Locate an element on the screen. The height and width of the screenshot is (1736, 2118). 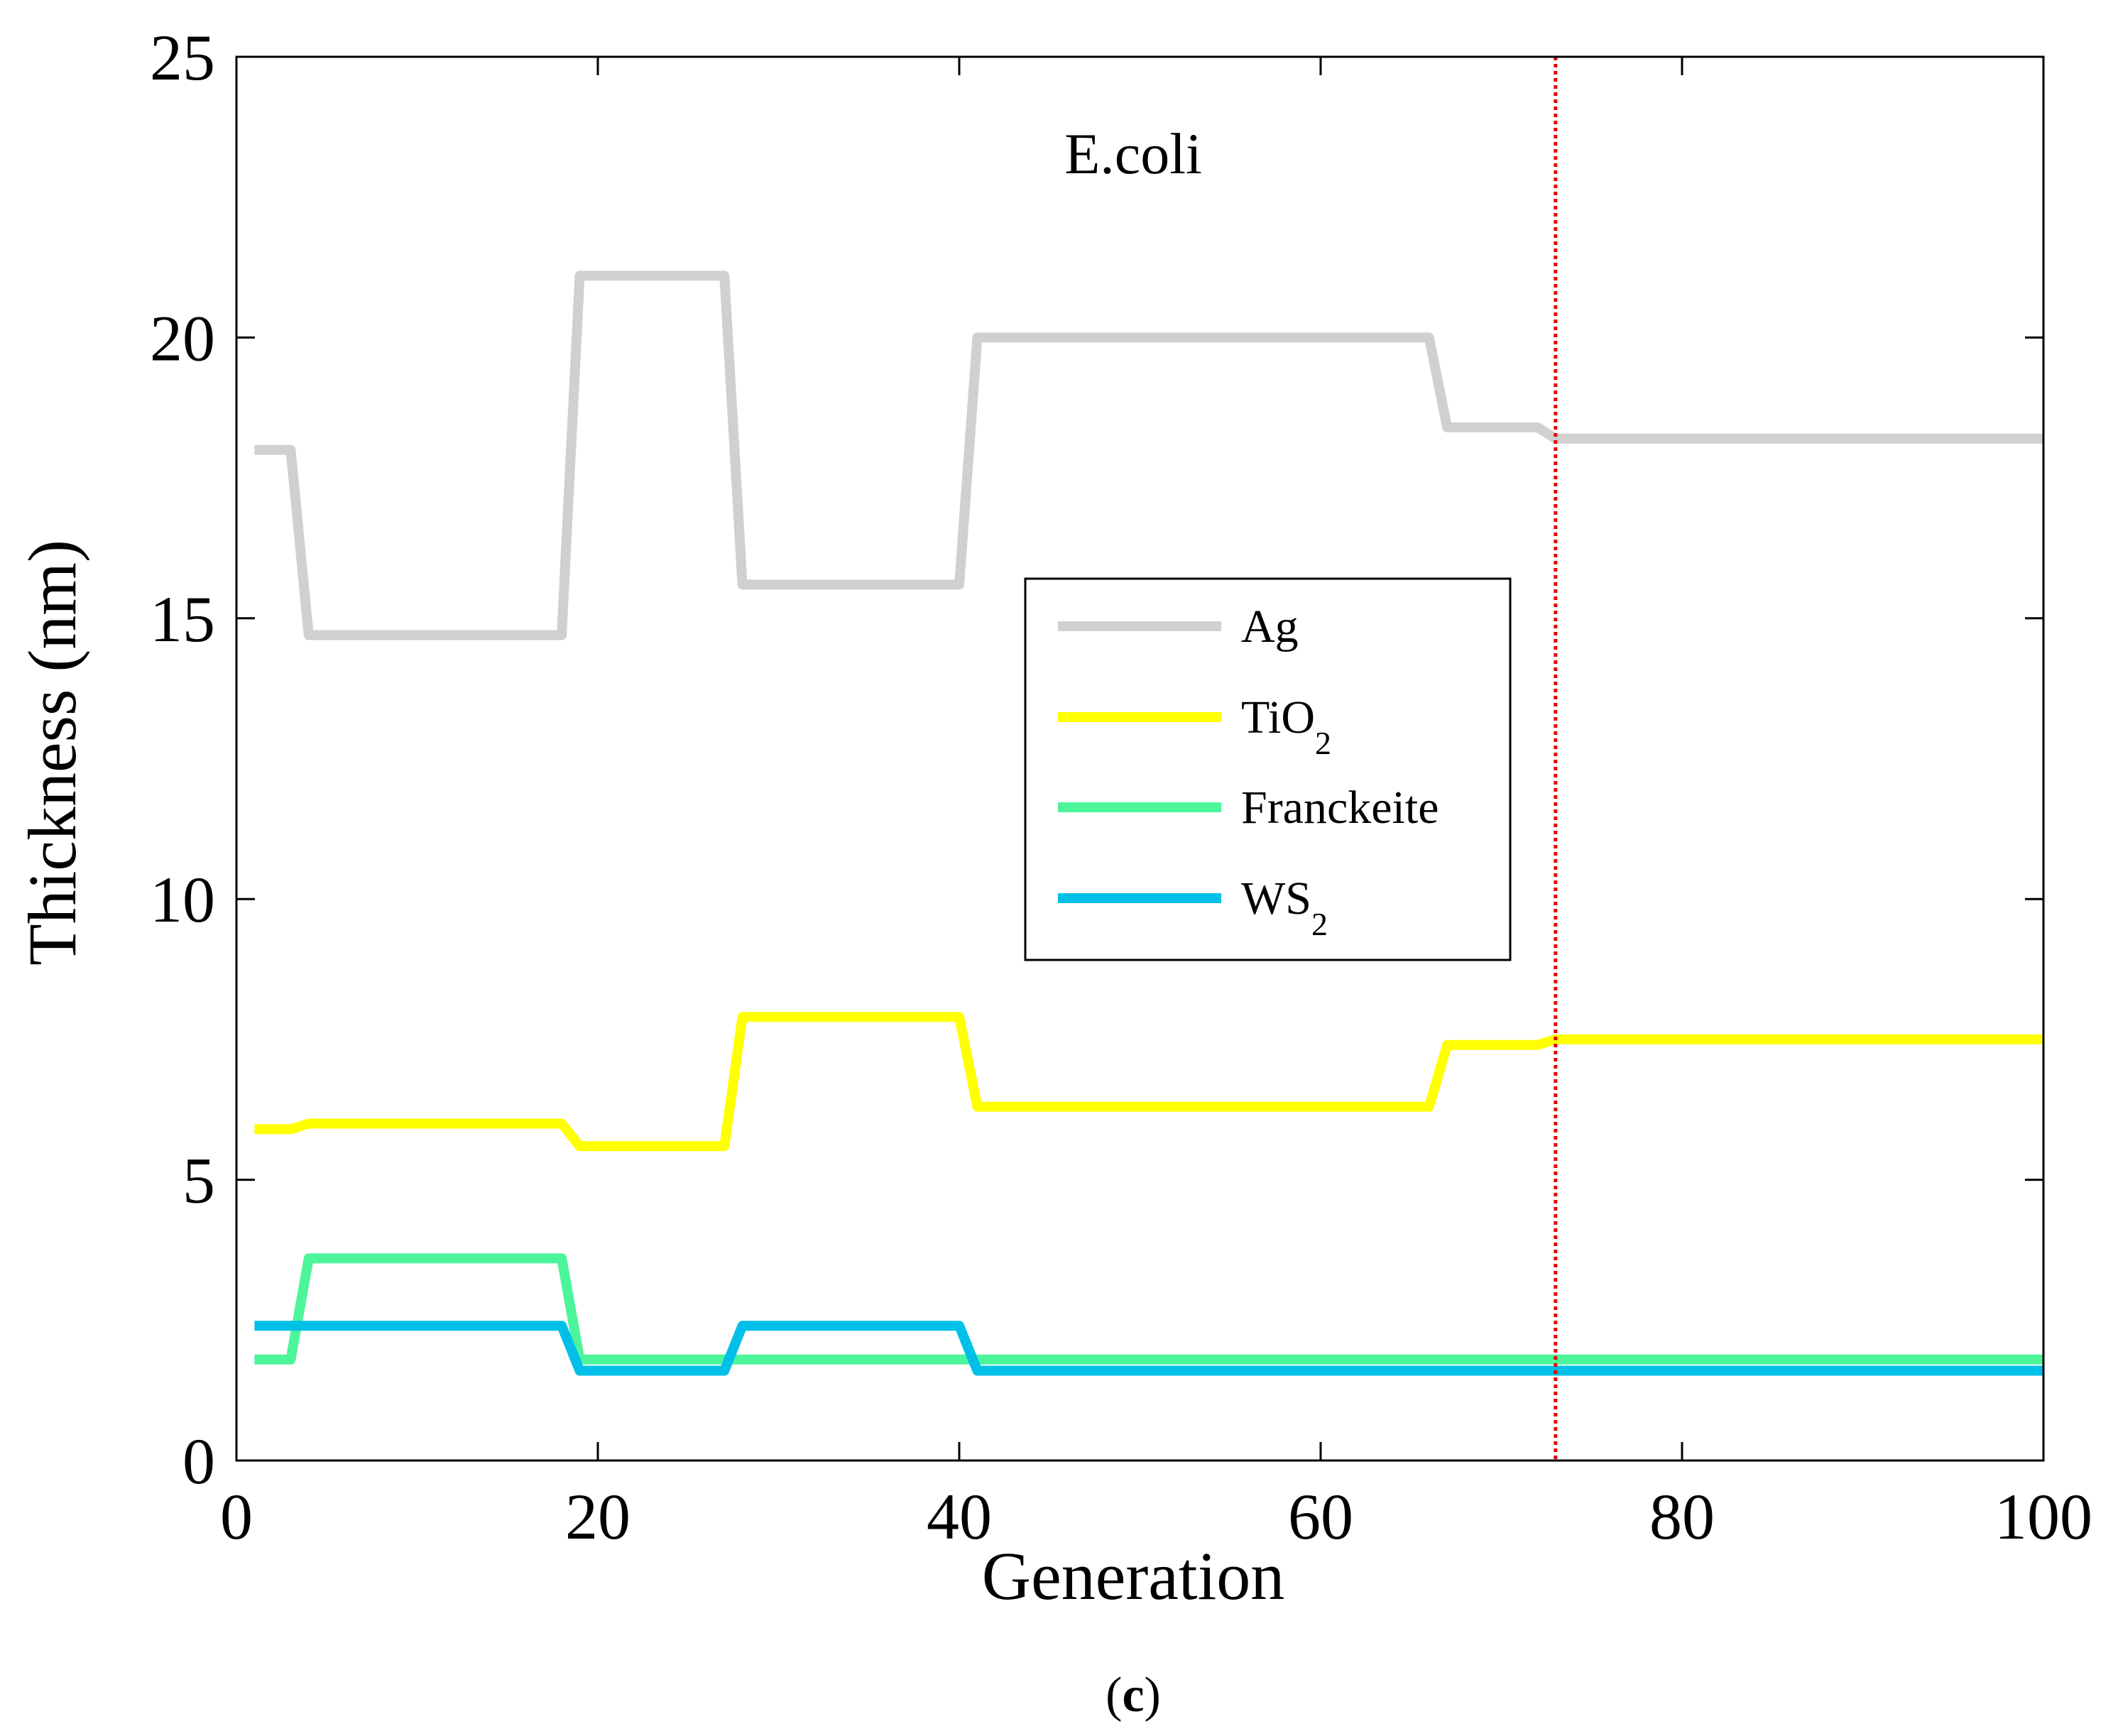
x-tick-label: 20 is located at coordinates (598, 1516).